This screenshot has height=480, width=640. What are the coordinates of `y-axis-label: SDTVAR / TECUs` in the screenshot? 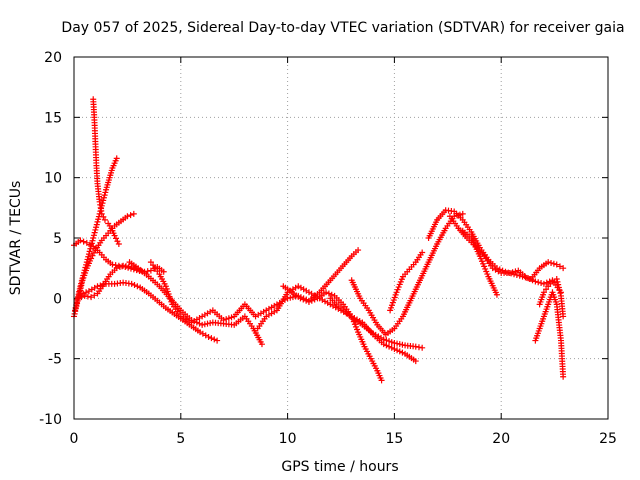 It's located at (16, 238).